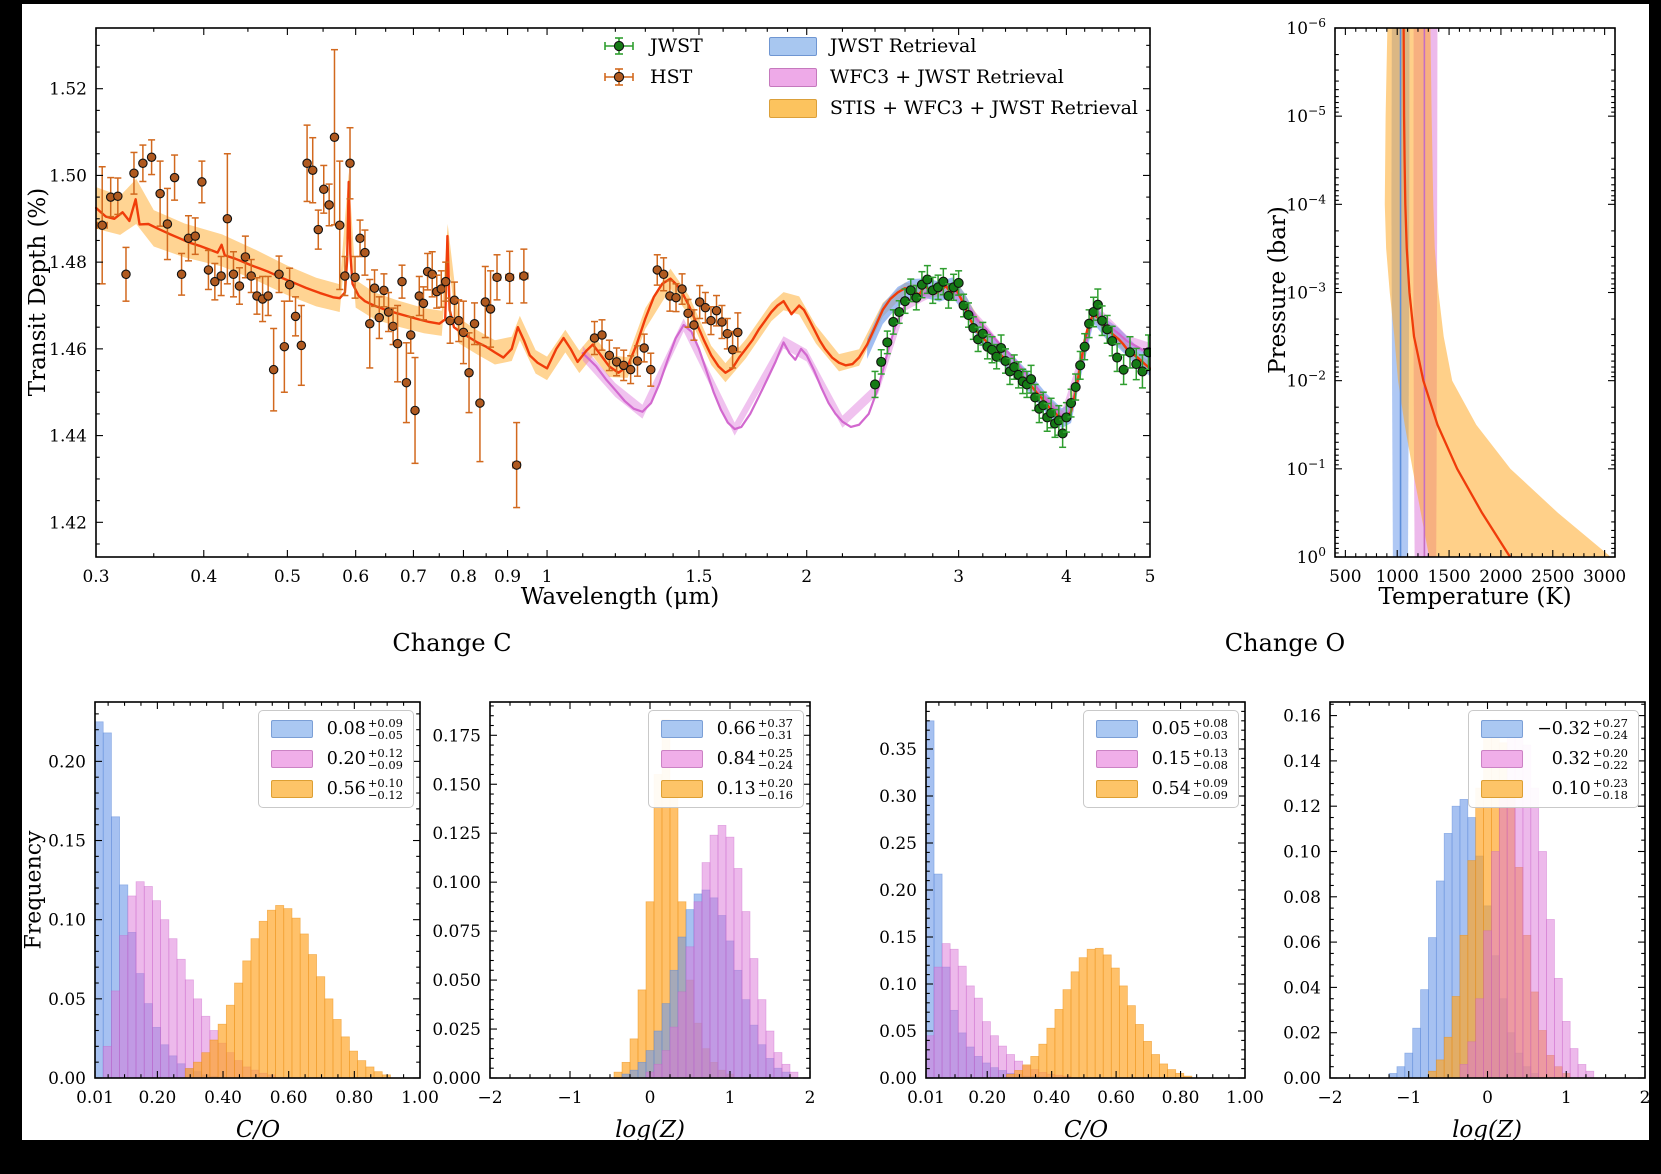  What do you see at coordinates (68, 263) in the screenshot?
I see `svg-text: 1.48` at bounding box center [68, 263].